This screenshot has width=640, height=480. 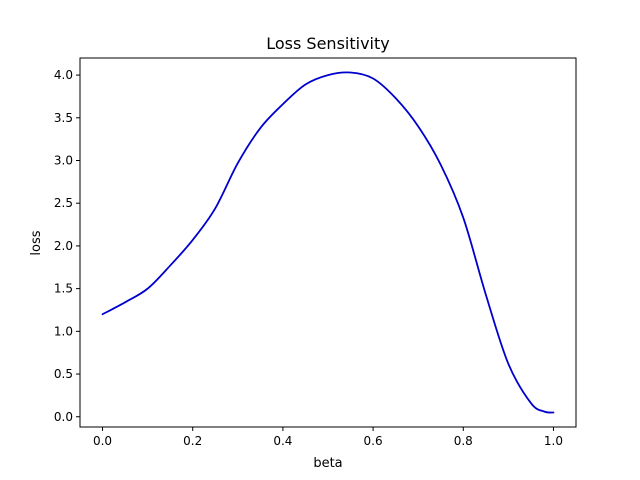 I want to click on x-tick-label: 0.4, so click(x=282, y=441).